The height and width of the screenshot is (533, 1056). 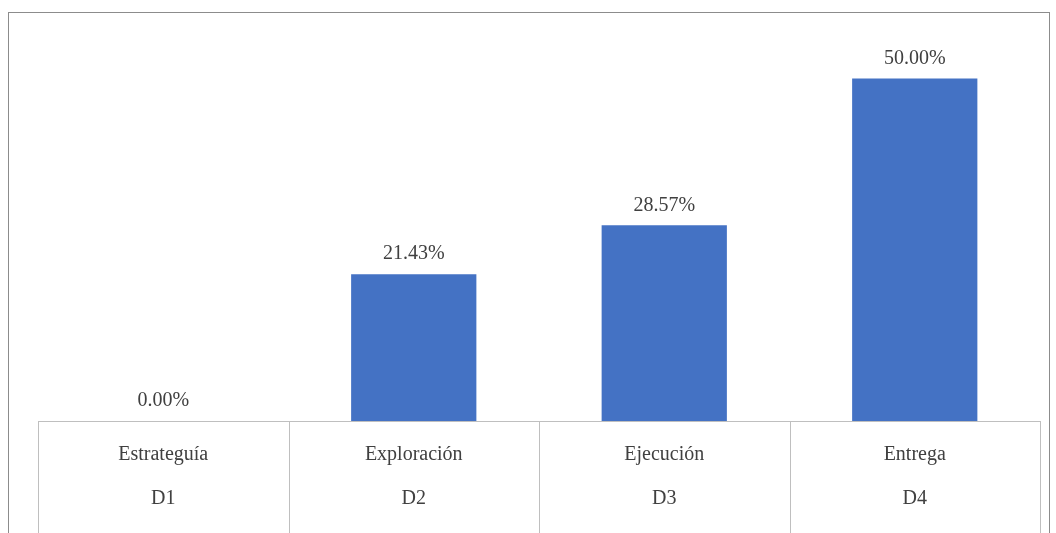 What do you see at coordinates (163, 475) in the screenshot?
I see `x-tick-label: Estrateguía D1` at bounding box center [163, 475].